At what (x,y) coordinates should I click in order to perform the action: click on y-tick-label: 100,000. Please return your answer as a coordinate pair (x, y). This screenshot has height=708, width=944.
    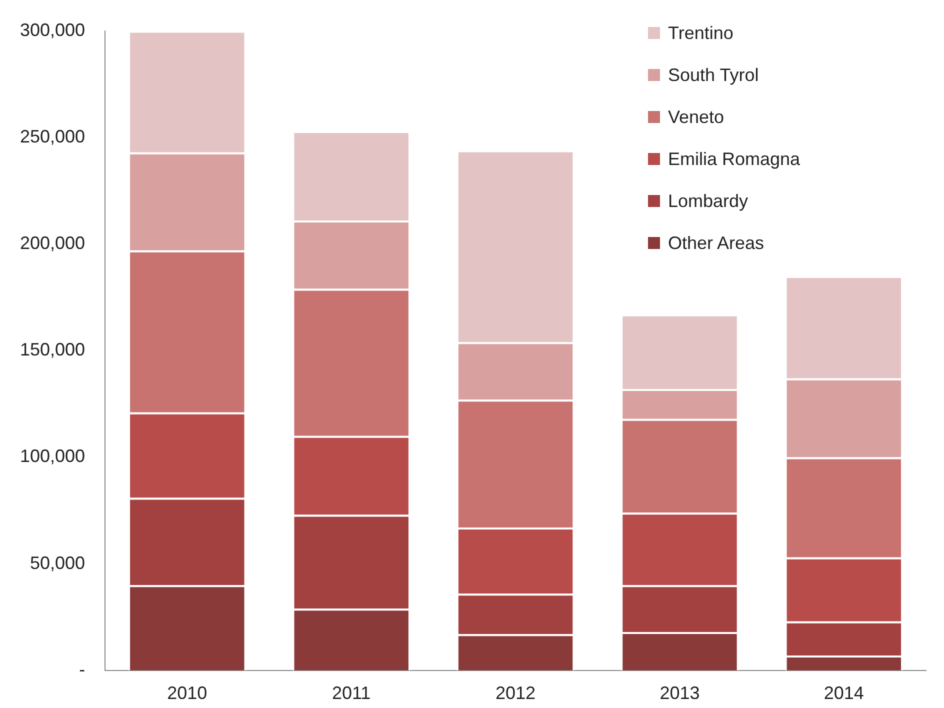
    Looking at the image, I should click on (53, 456).